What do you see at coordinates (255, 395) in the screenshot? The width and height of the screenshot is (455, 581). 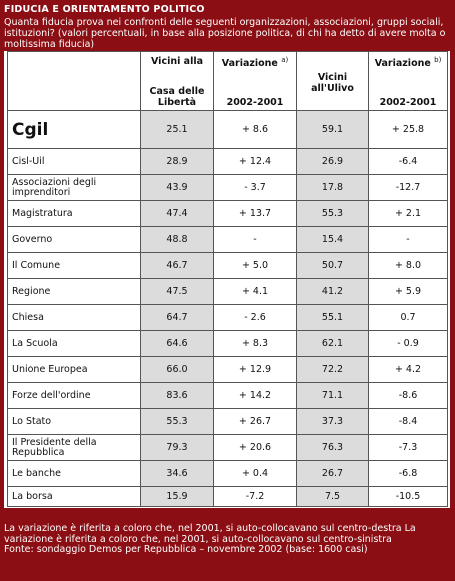 I see `cell-var-a: + 14.2` at bounding box center [255, 395].